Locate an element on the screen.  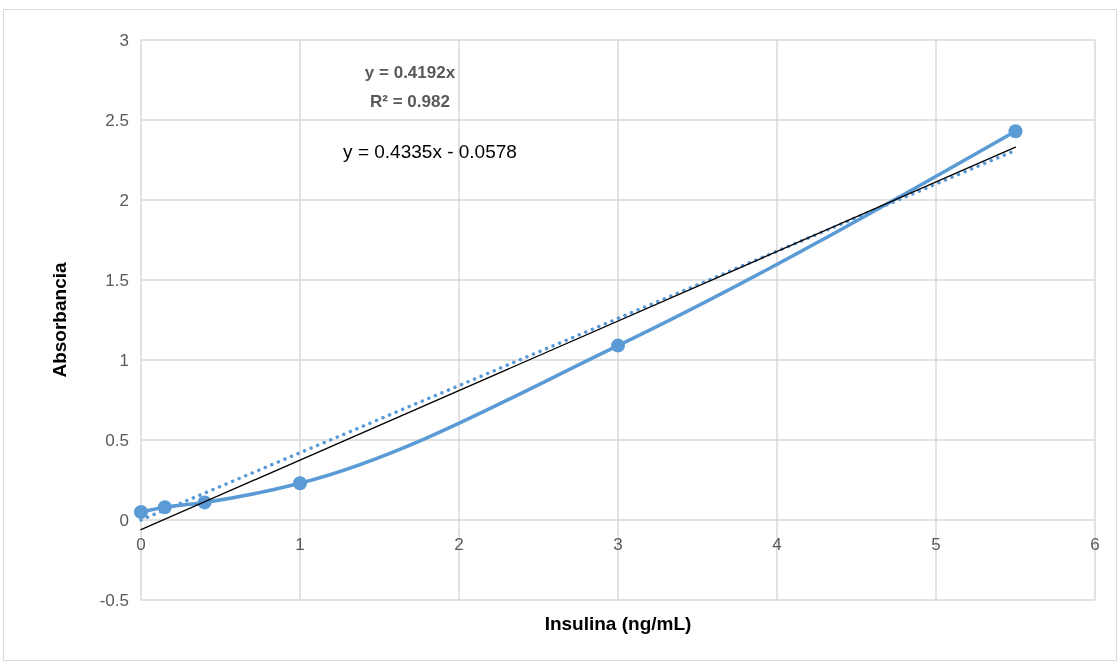
y-axis-title: Absorbancia is located at coordinates (59, 320).